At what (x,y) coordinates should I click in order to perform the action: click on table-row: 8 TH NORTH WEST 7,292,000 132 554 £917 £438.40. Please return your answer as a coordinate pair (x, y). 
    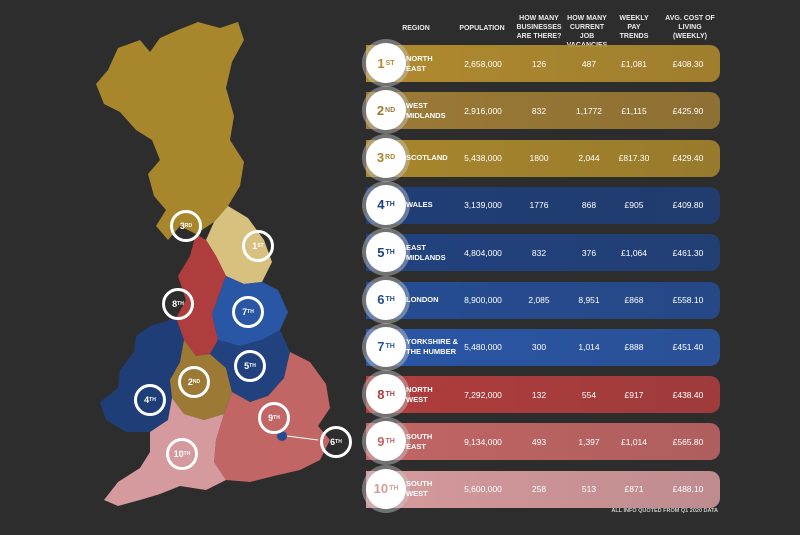
    Looking at the image, I should click on (543, 394).